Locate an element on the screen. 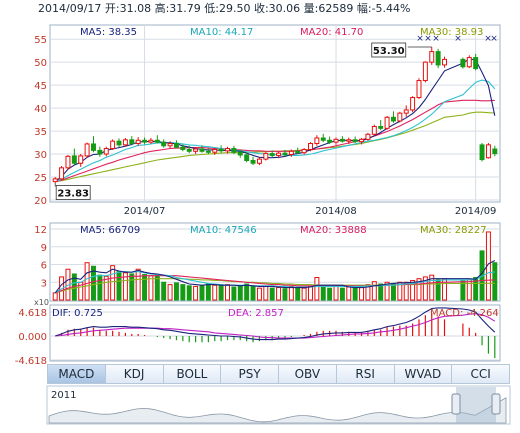 The height and width of the screenshot is (433, 520). macd-y-tick: -4.618 is located at coordinates (31, 361).